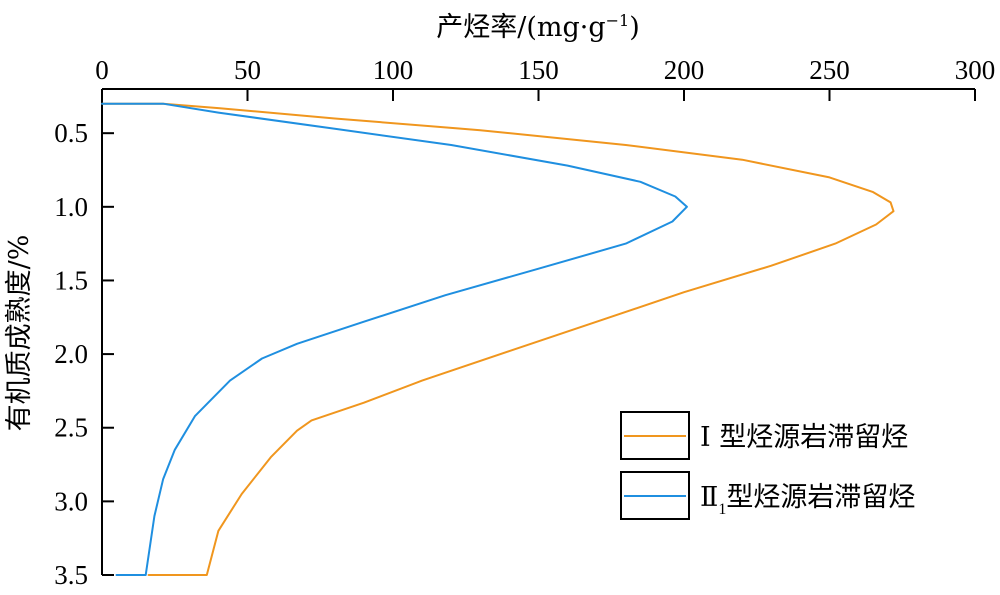 Image resolution: width=1000 pixels, height=595 pixels. Describe the element at coordinates (684, 70) in the screenshot. I see `x-tick-label: 200` at that location.